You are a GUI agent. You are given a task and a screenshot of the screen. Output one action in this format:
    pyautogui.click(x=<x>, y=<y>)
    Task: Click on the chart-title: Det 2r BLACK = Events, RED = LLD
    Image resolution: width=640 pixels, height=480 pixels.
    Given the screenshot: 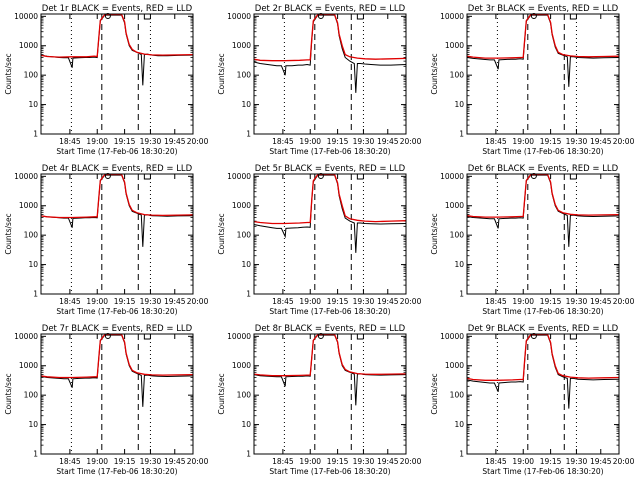 What is the action you would take?
    pyautogui.click(x=330, y=9)
    